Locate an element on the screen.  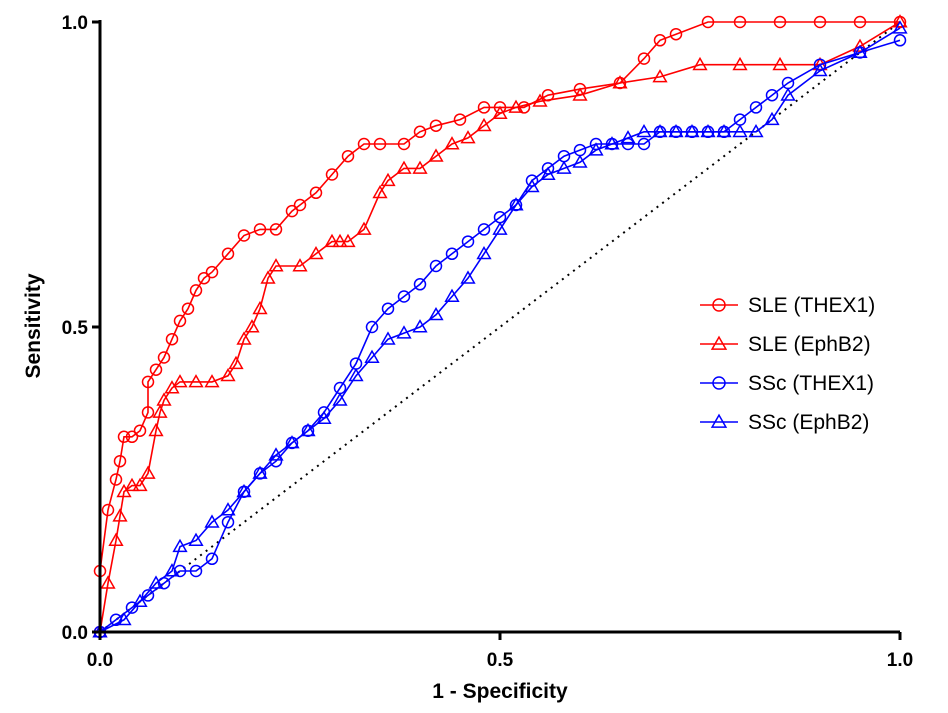
x-axis-title: 1 - Specificity is located at coordinates (500, 691).